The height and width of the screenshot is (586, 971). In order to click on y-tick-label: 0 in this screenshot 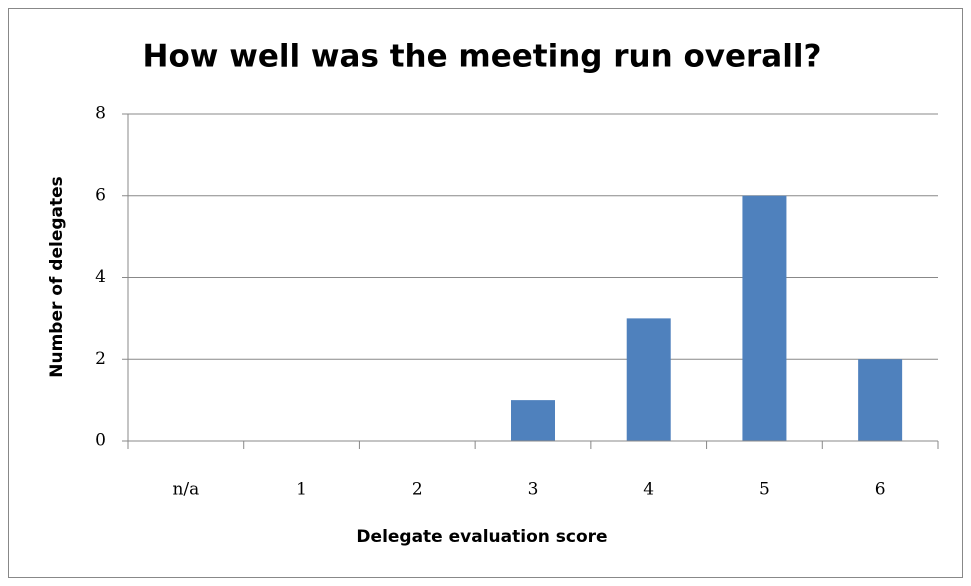, I will do `click(100, 441)`.